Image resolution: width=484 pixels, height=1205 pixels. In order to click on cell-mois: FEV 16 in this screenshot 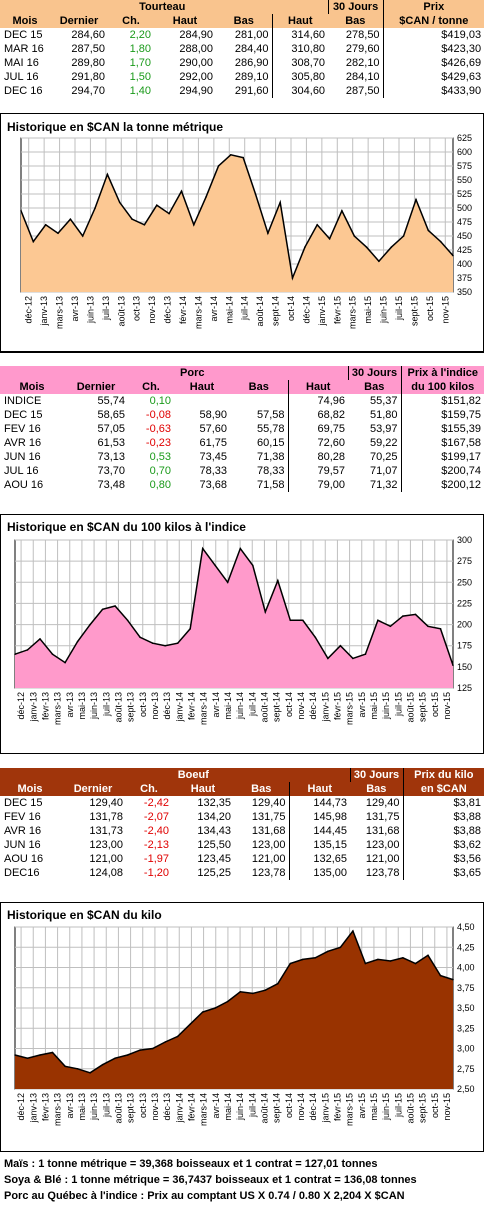, I will do `click(22, 817)`.